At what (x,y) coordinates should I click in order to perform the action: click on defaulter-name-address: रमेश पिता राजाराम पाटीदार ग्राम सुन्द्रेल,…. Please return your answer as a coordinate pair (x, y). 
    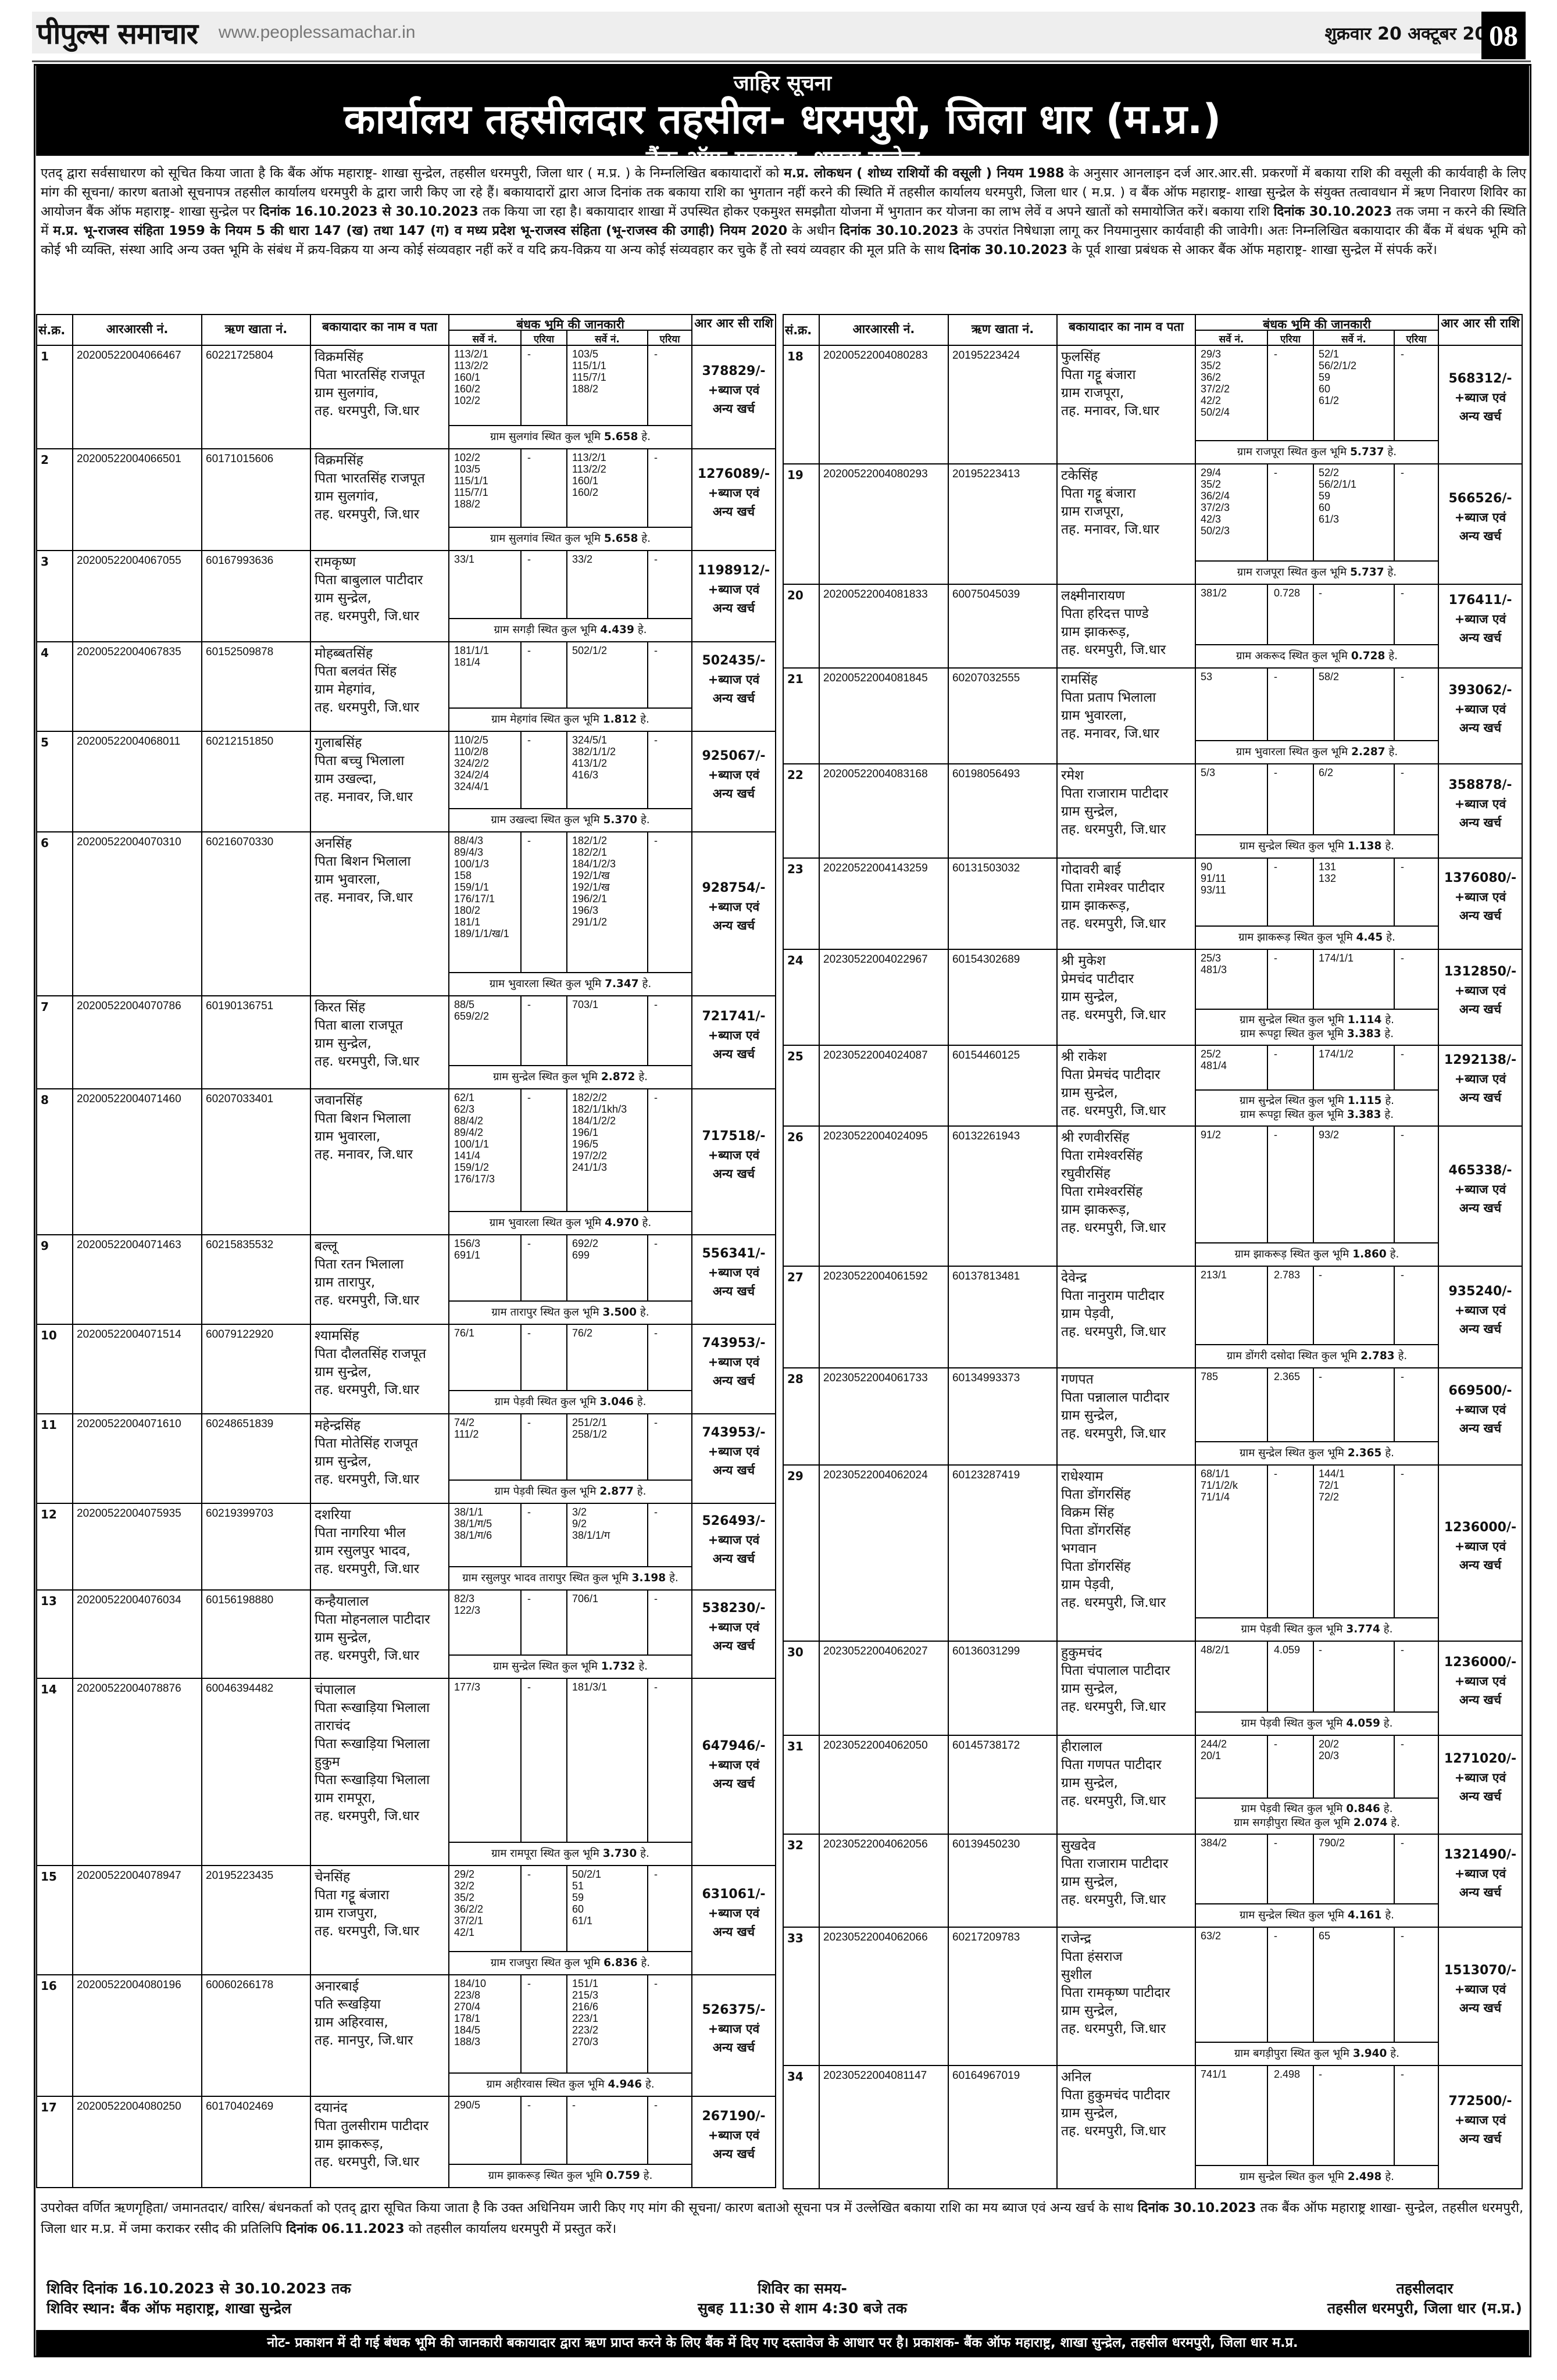
    Looking at the image, I should click on (1127, 812).